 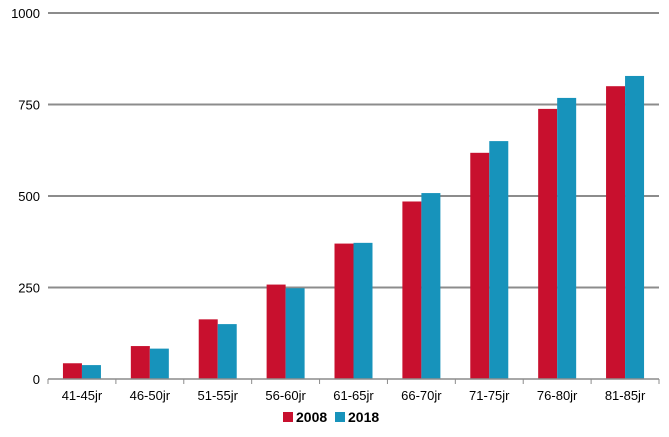 What do you see at coordinates (557, 395) in the screenshot?
I see `x-tick-label: 76-80jr` at bounding box center [557, 395].